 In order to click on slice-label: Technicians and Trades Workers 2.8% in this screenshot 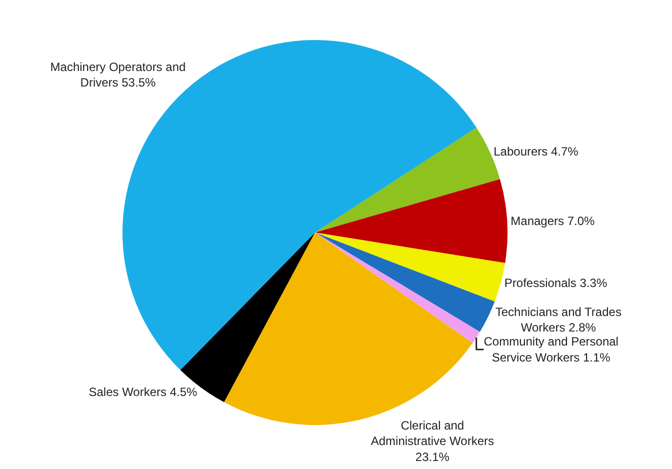, I will do `click(558, 320)`.